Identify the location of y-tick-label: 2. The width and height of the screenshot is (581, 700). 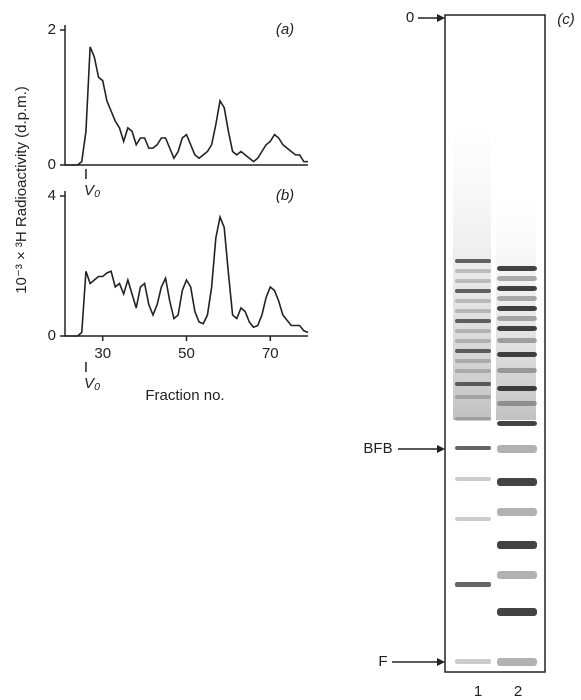
(52, 29).